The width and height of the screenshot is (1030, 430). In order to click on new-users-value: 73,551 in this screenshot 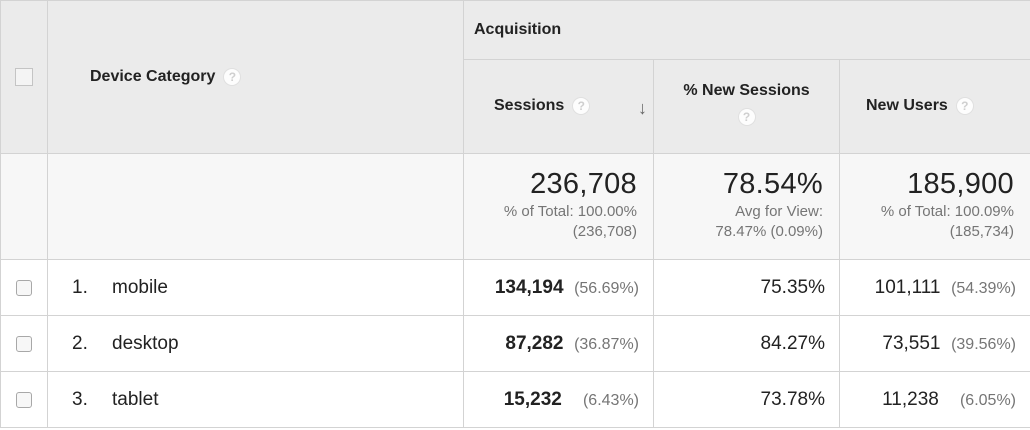, I will do `click(911, 343)`.